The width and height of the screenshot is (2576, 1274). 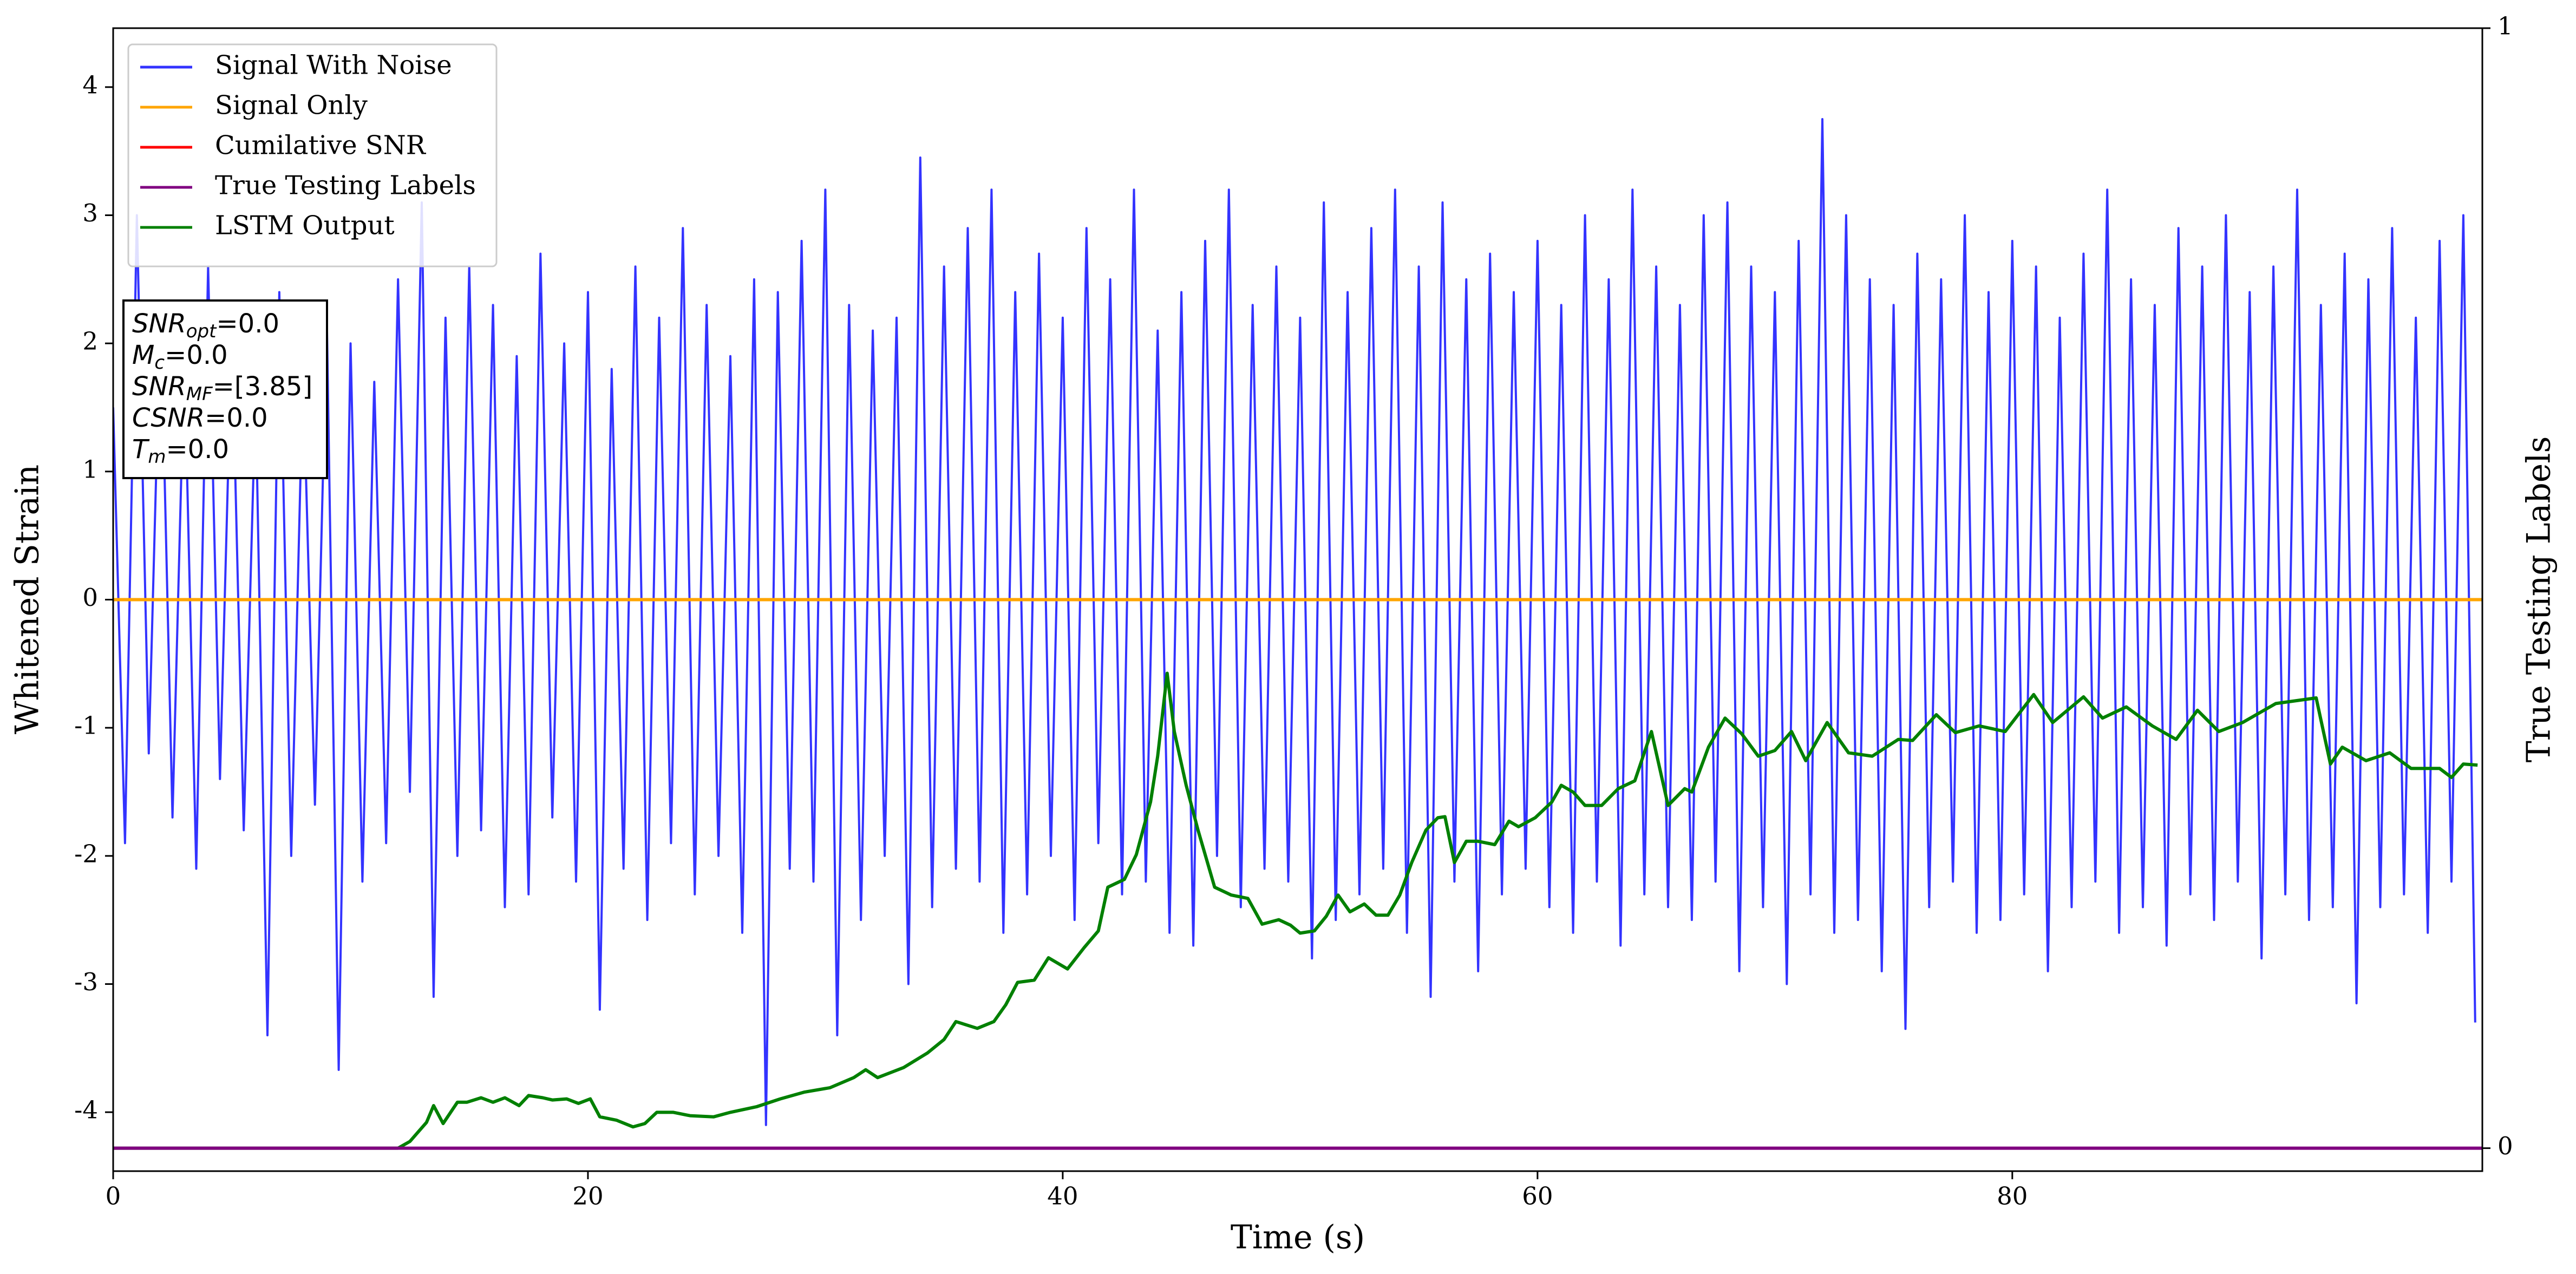 What do you see at coordinates (28, 599) in the screenshot?
I see `y-axis-label: Whitened Strain` at bounding box center [28, 599].